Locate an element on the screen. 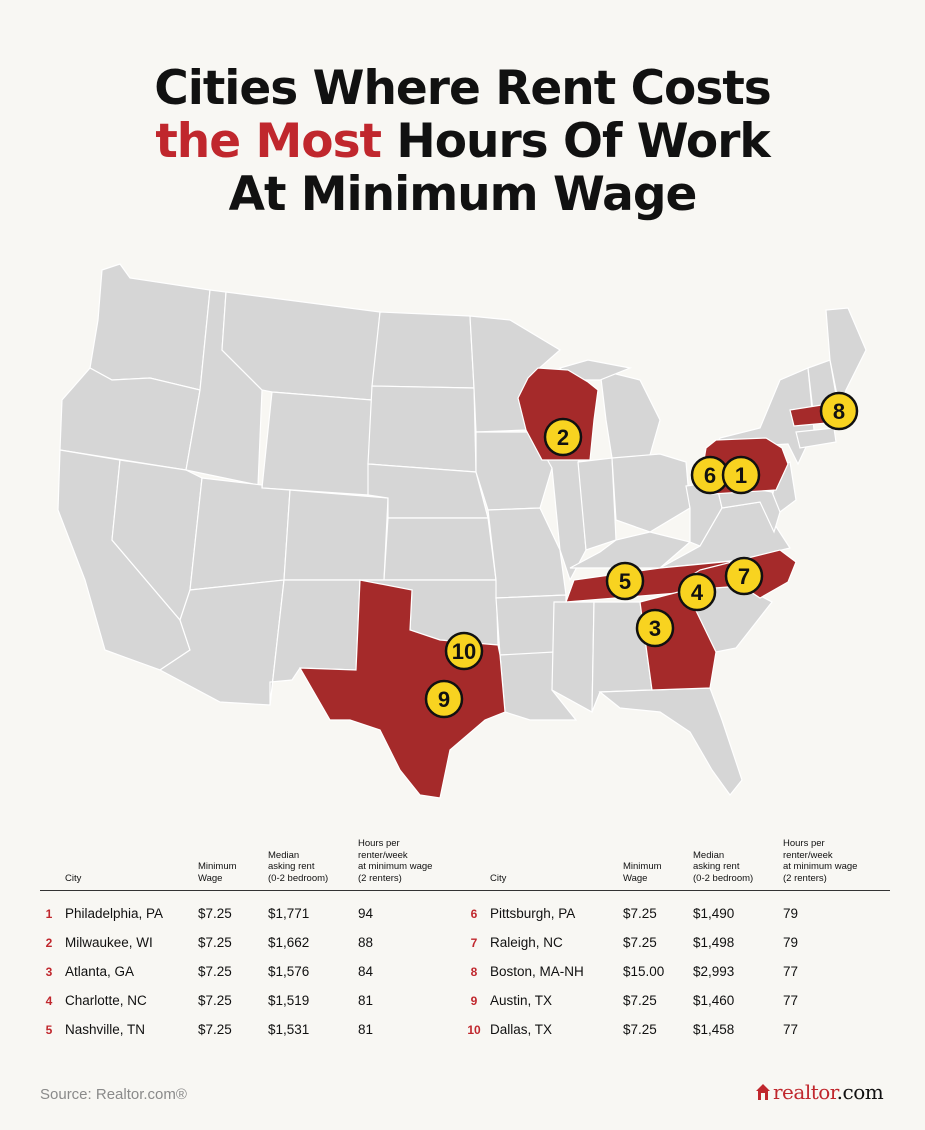  row-rent: $1,490 is located at coordinates (714, 913).